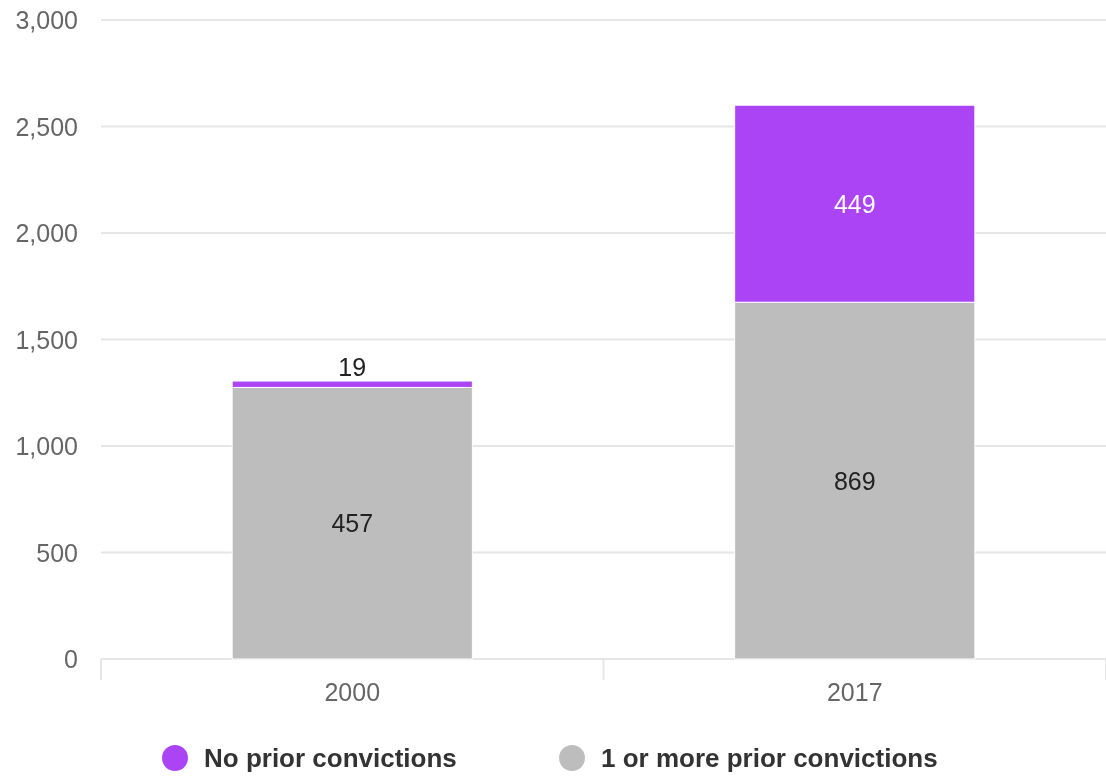 The width and height of the screenshot is (1106, 779). What do you see at coordinates (46, 126) in the screenshot?
I see `y-tick-label: 2,500` at bounding box center [46, 126].